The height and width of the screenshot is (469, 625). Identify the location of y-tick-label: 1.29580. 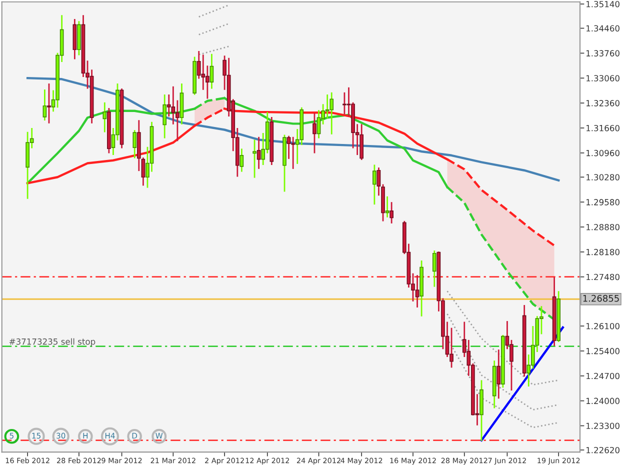
(603, 202).